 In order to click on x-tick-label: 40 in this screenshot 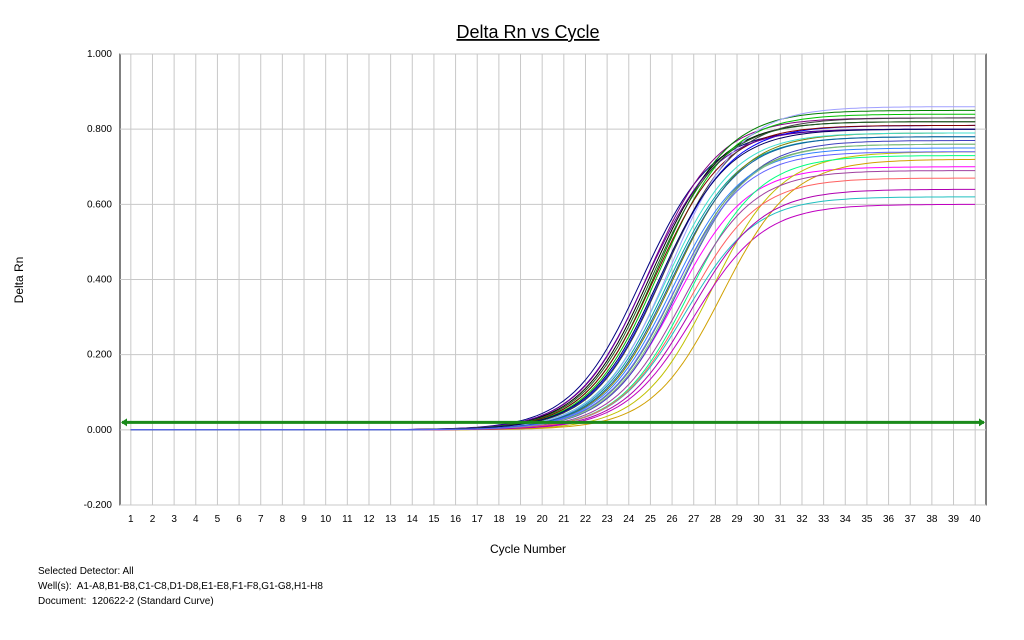, I will do `click(976, 519)`.